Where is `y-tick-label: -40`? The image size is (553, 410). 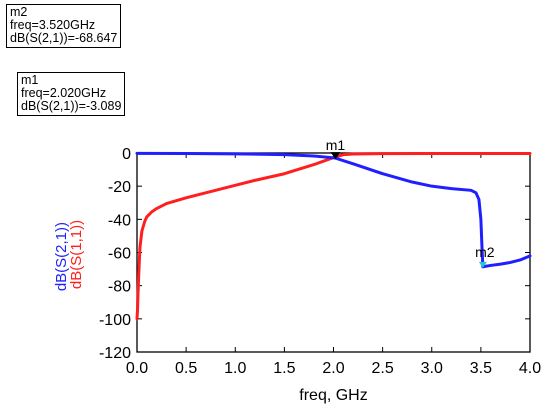 y-tick-label: -40 is located at coordinates (119, 220).